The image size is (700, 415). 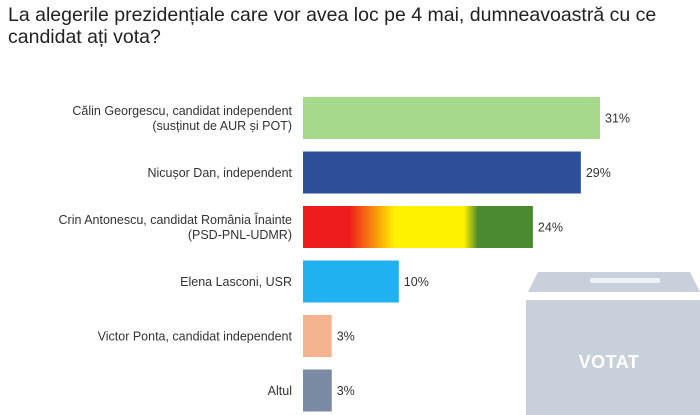 I want to click on value-label-6: 3%, so click(x=346, y=391).